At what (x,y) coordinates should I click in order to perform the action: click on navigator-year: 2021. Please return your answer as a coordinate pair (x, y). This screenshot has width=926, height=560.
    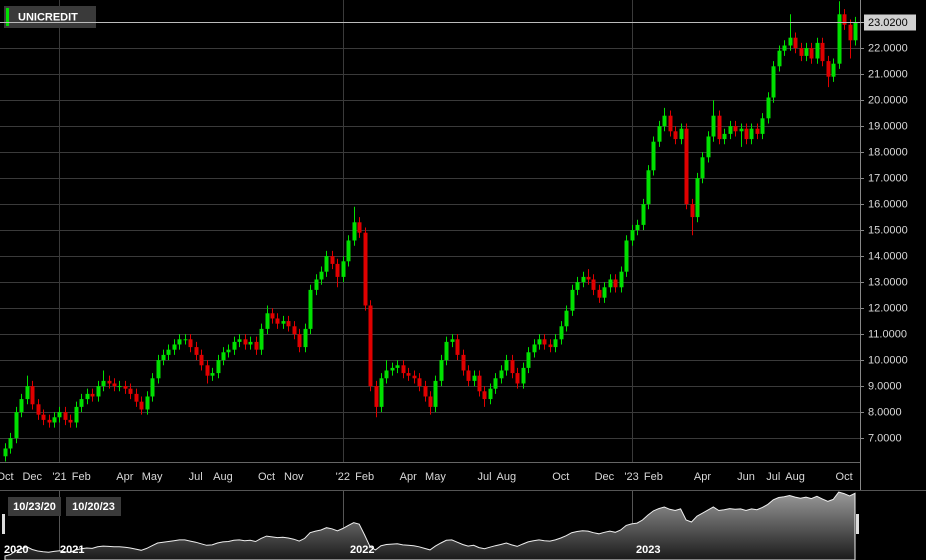
    Looking at the image, I should click on (72, 550).